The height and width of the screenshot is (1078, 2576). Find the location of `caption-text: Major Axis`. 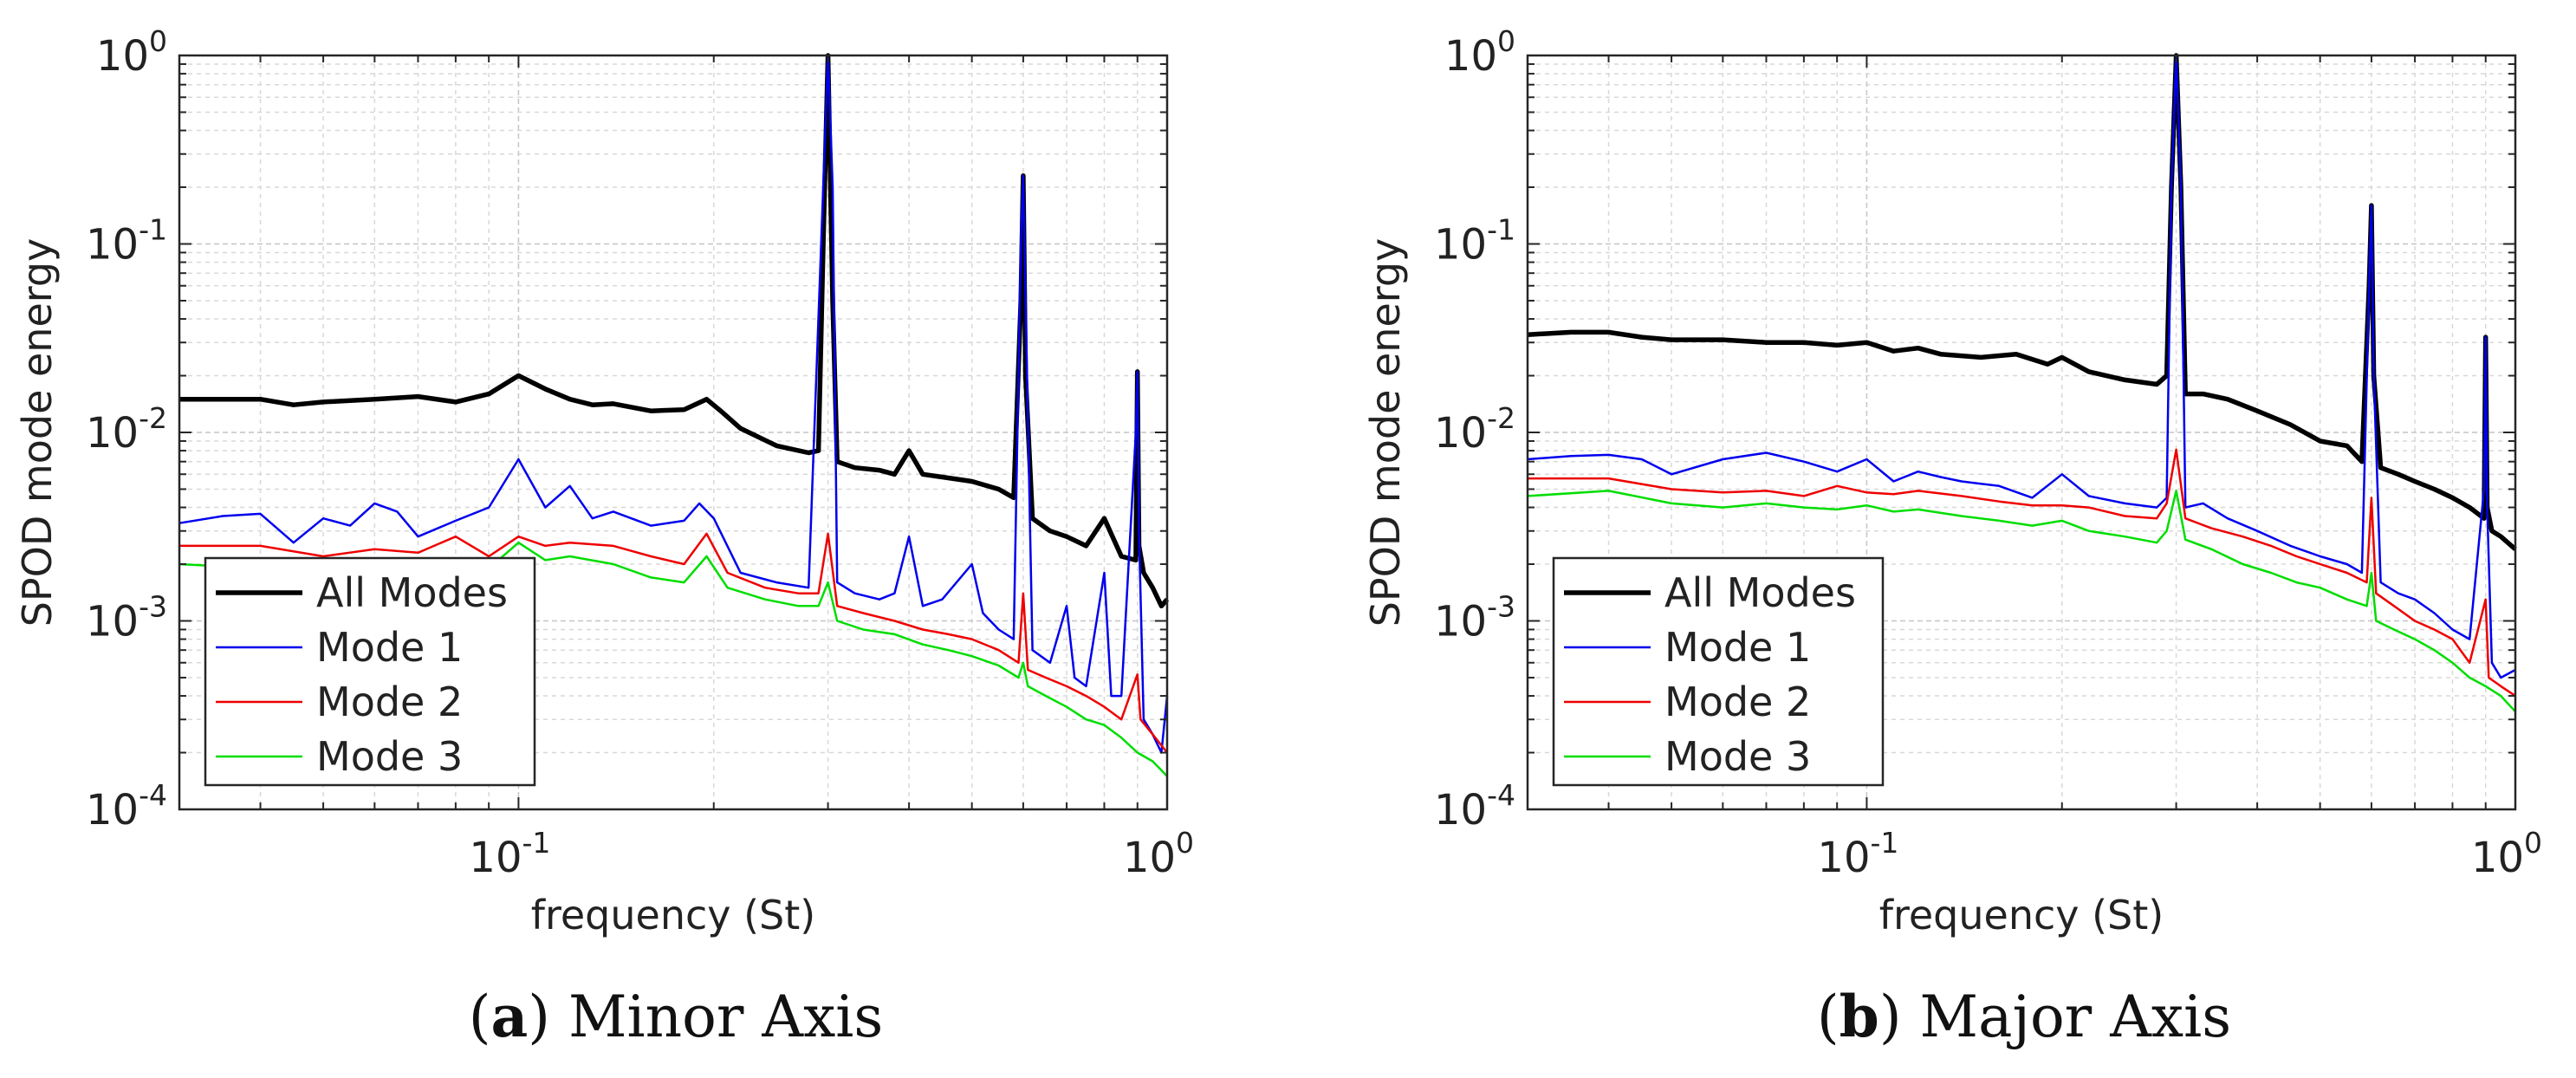

caption-text: Major Axis is located at coordinates (2076, 1017).